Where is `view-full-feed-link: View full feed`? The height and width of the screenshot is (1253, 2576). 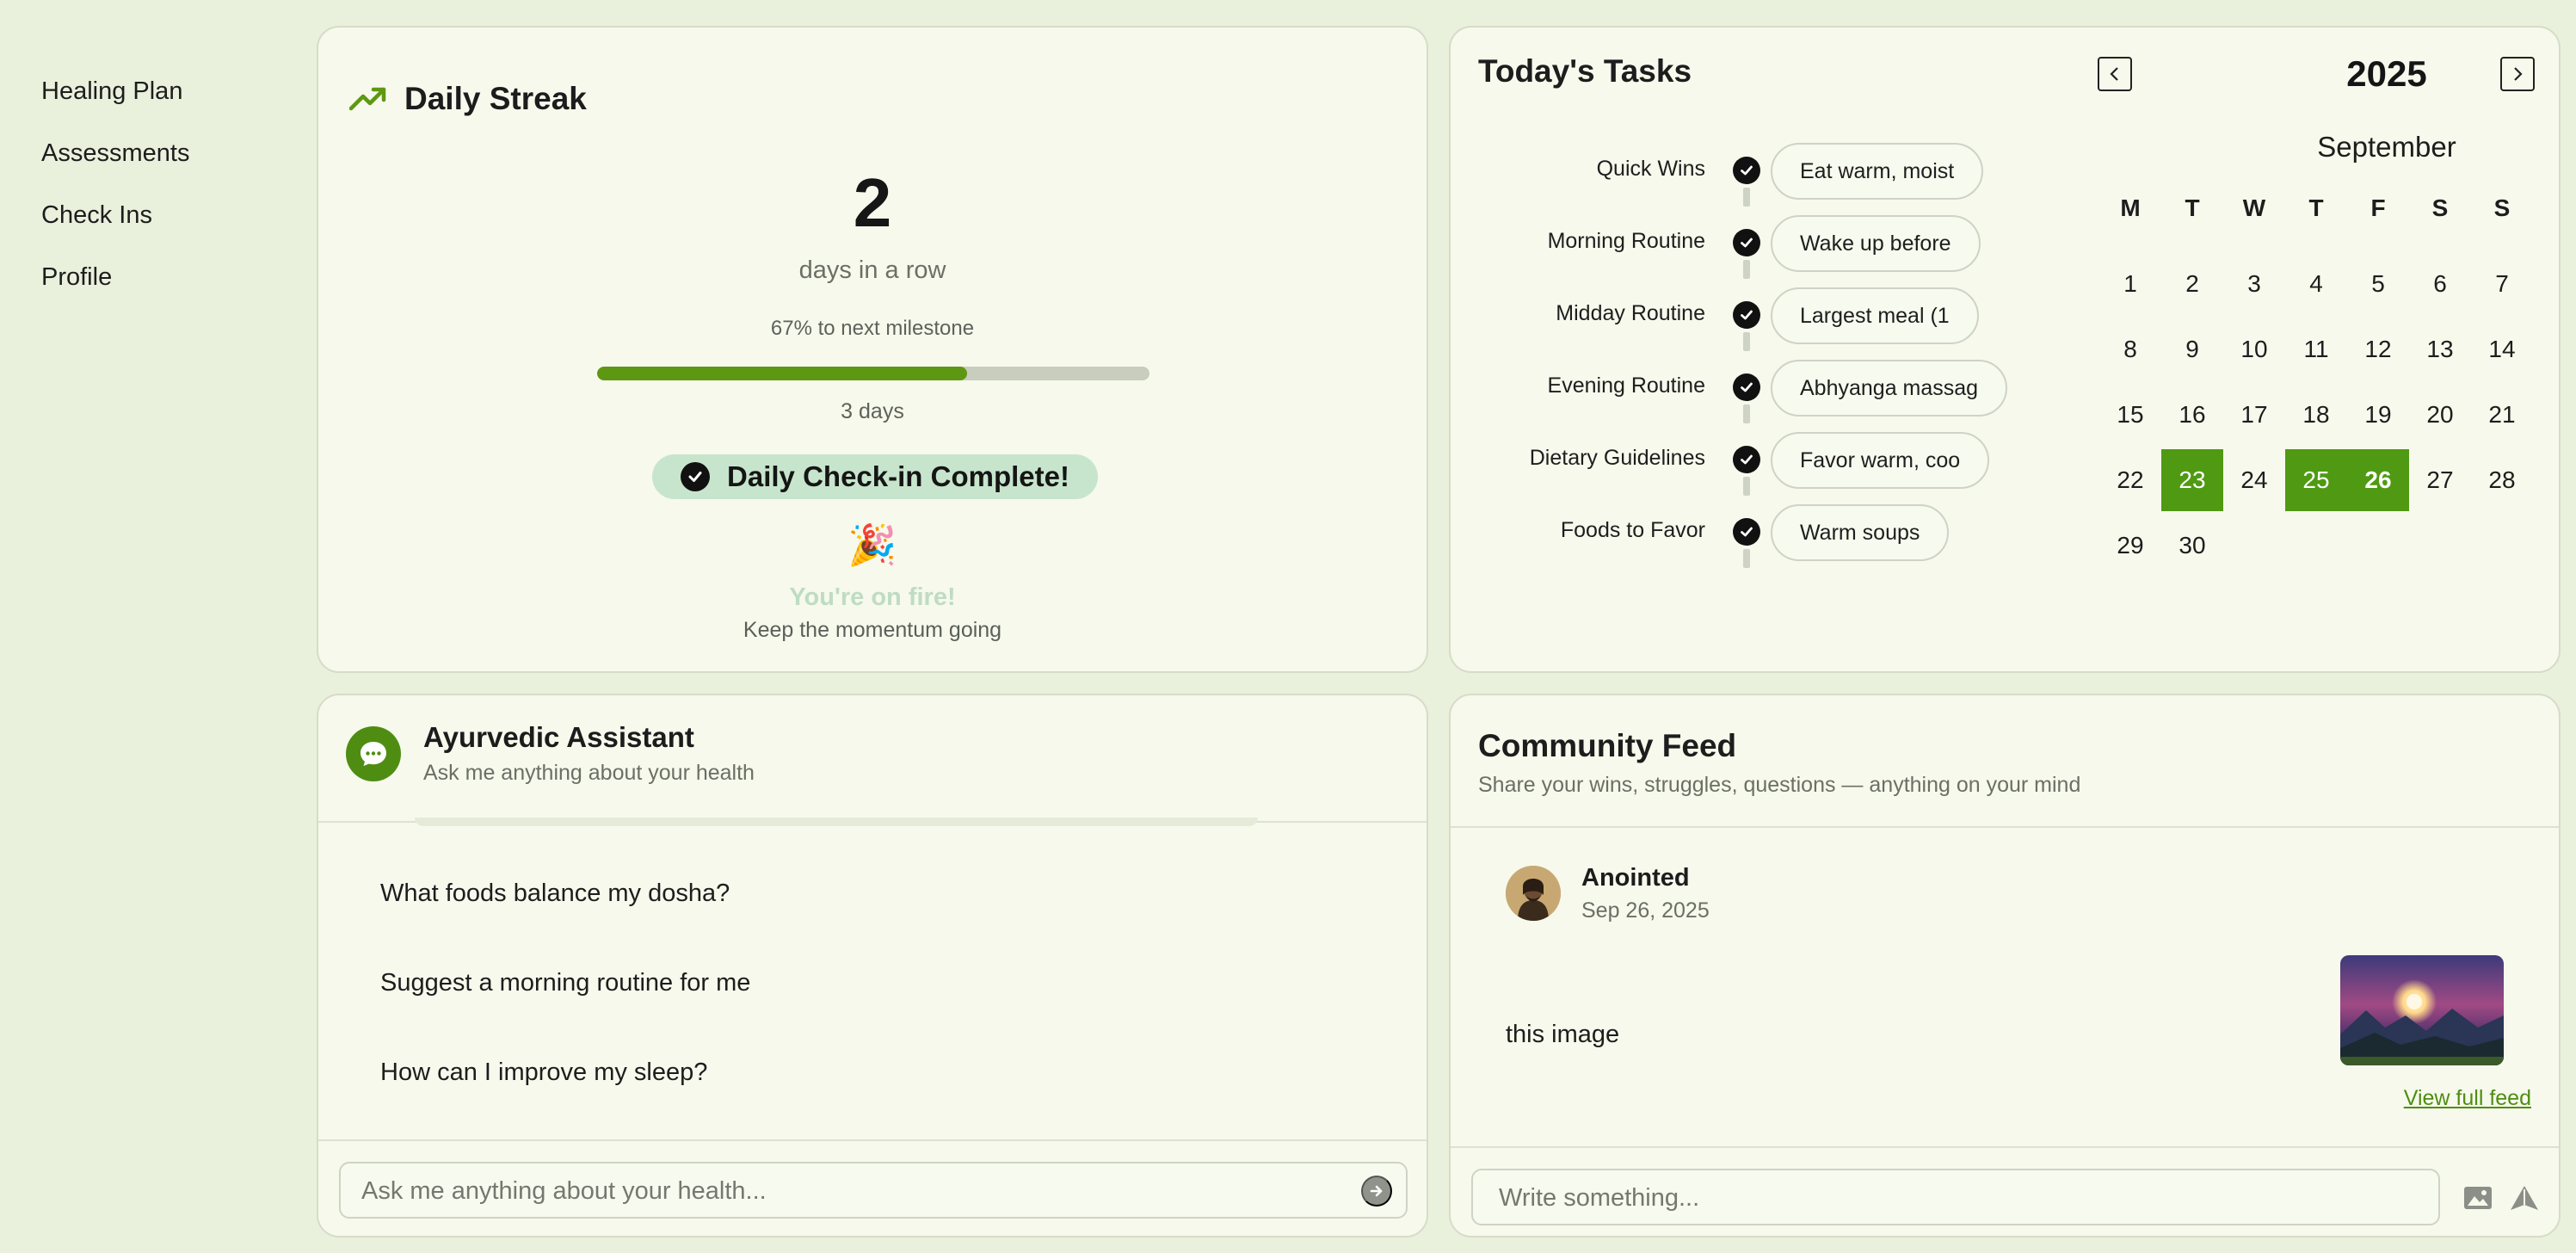
view-full-feed-link: View full feed is located at coordinates (2467, 1098).